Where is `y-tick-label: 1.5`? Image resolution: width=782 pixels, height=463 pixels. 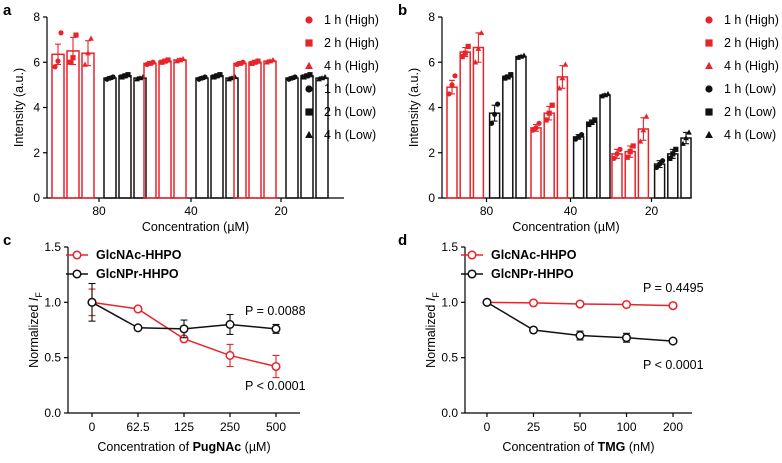
y-tick-label: 1.5 is located at coordinates (52, 247).